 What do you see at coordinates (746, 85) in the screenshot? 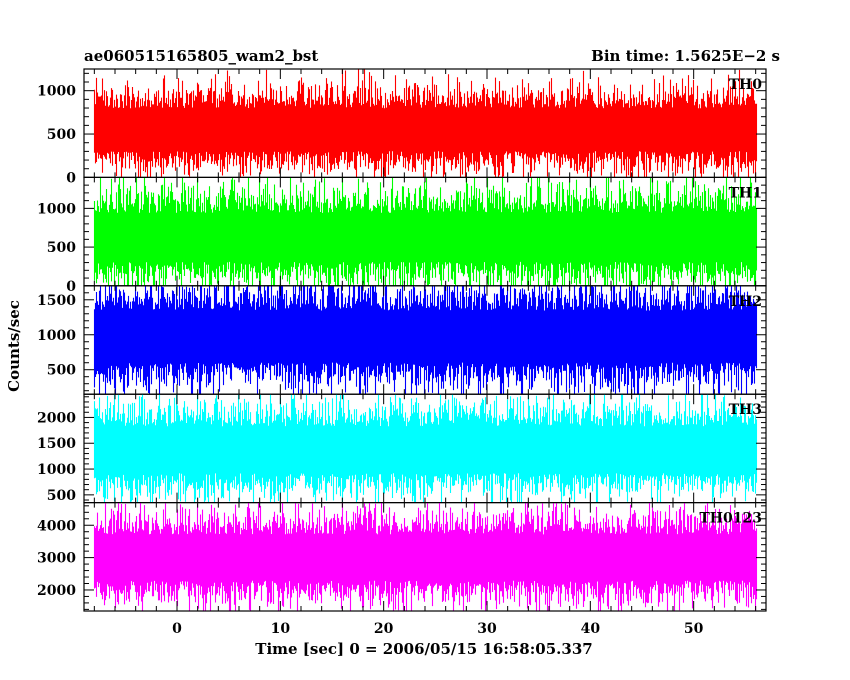
I see `panel-label-th0: TH0` at bounding box center [746, 85].